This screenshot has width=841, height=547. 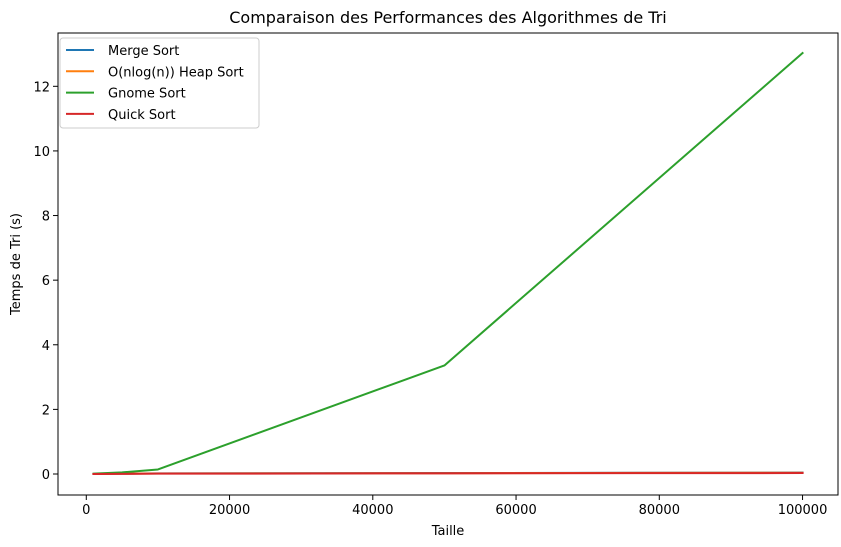 I want to click on legend-box, so click(x=159, y=83).